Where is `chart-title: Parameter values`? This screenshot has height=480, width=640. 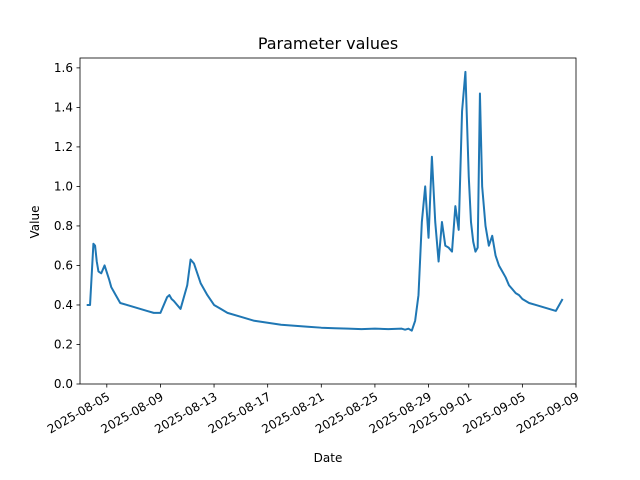 chart-title: Parameter values is located at coordinates (328, 43).